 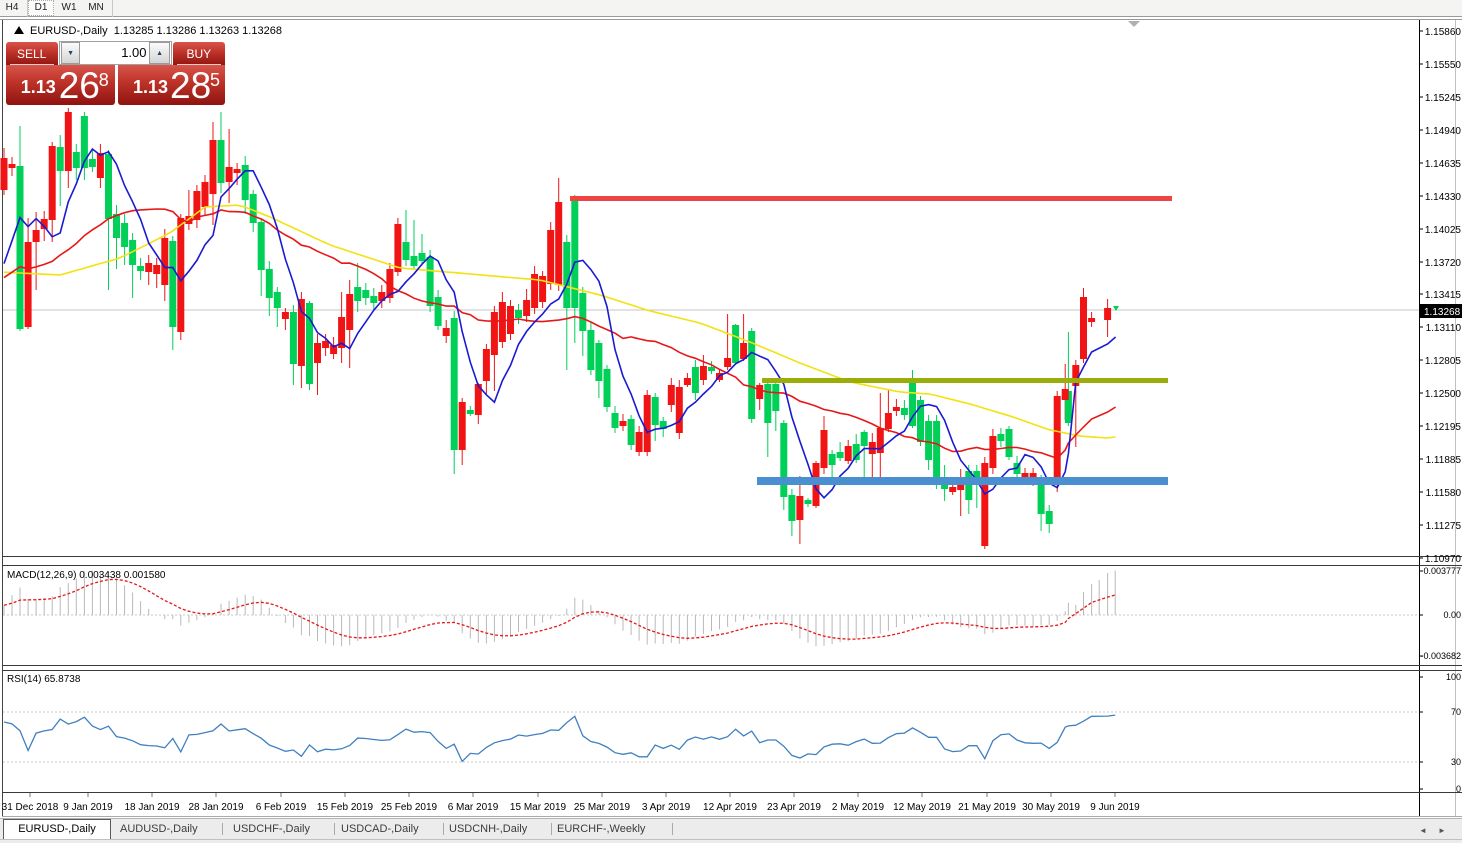 What do you see at coordinates (1443, 263) in the screenshot?
I see `svg-text: 1.13720` at bounding box center [1443, 263].